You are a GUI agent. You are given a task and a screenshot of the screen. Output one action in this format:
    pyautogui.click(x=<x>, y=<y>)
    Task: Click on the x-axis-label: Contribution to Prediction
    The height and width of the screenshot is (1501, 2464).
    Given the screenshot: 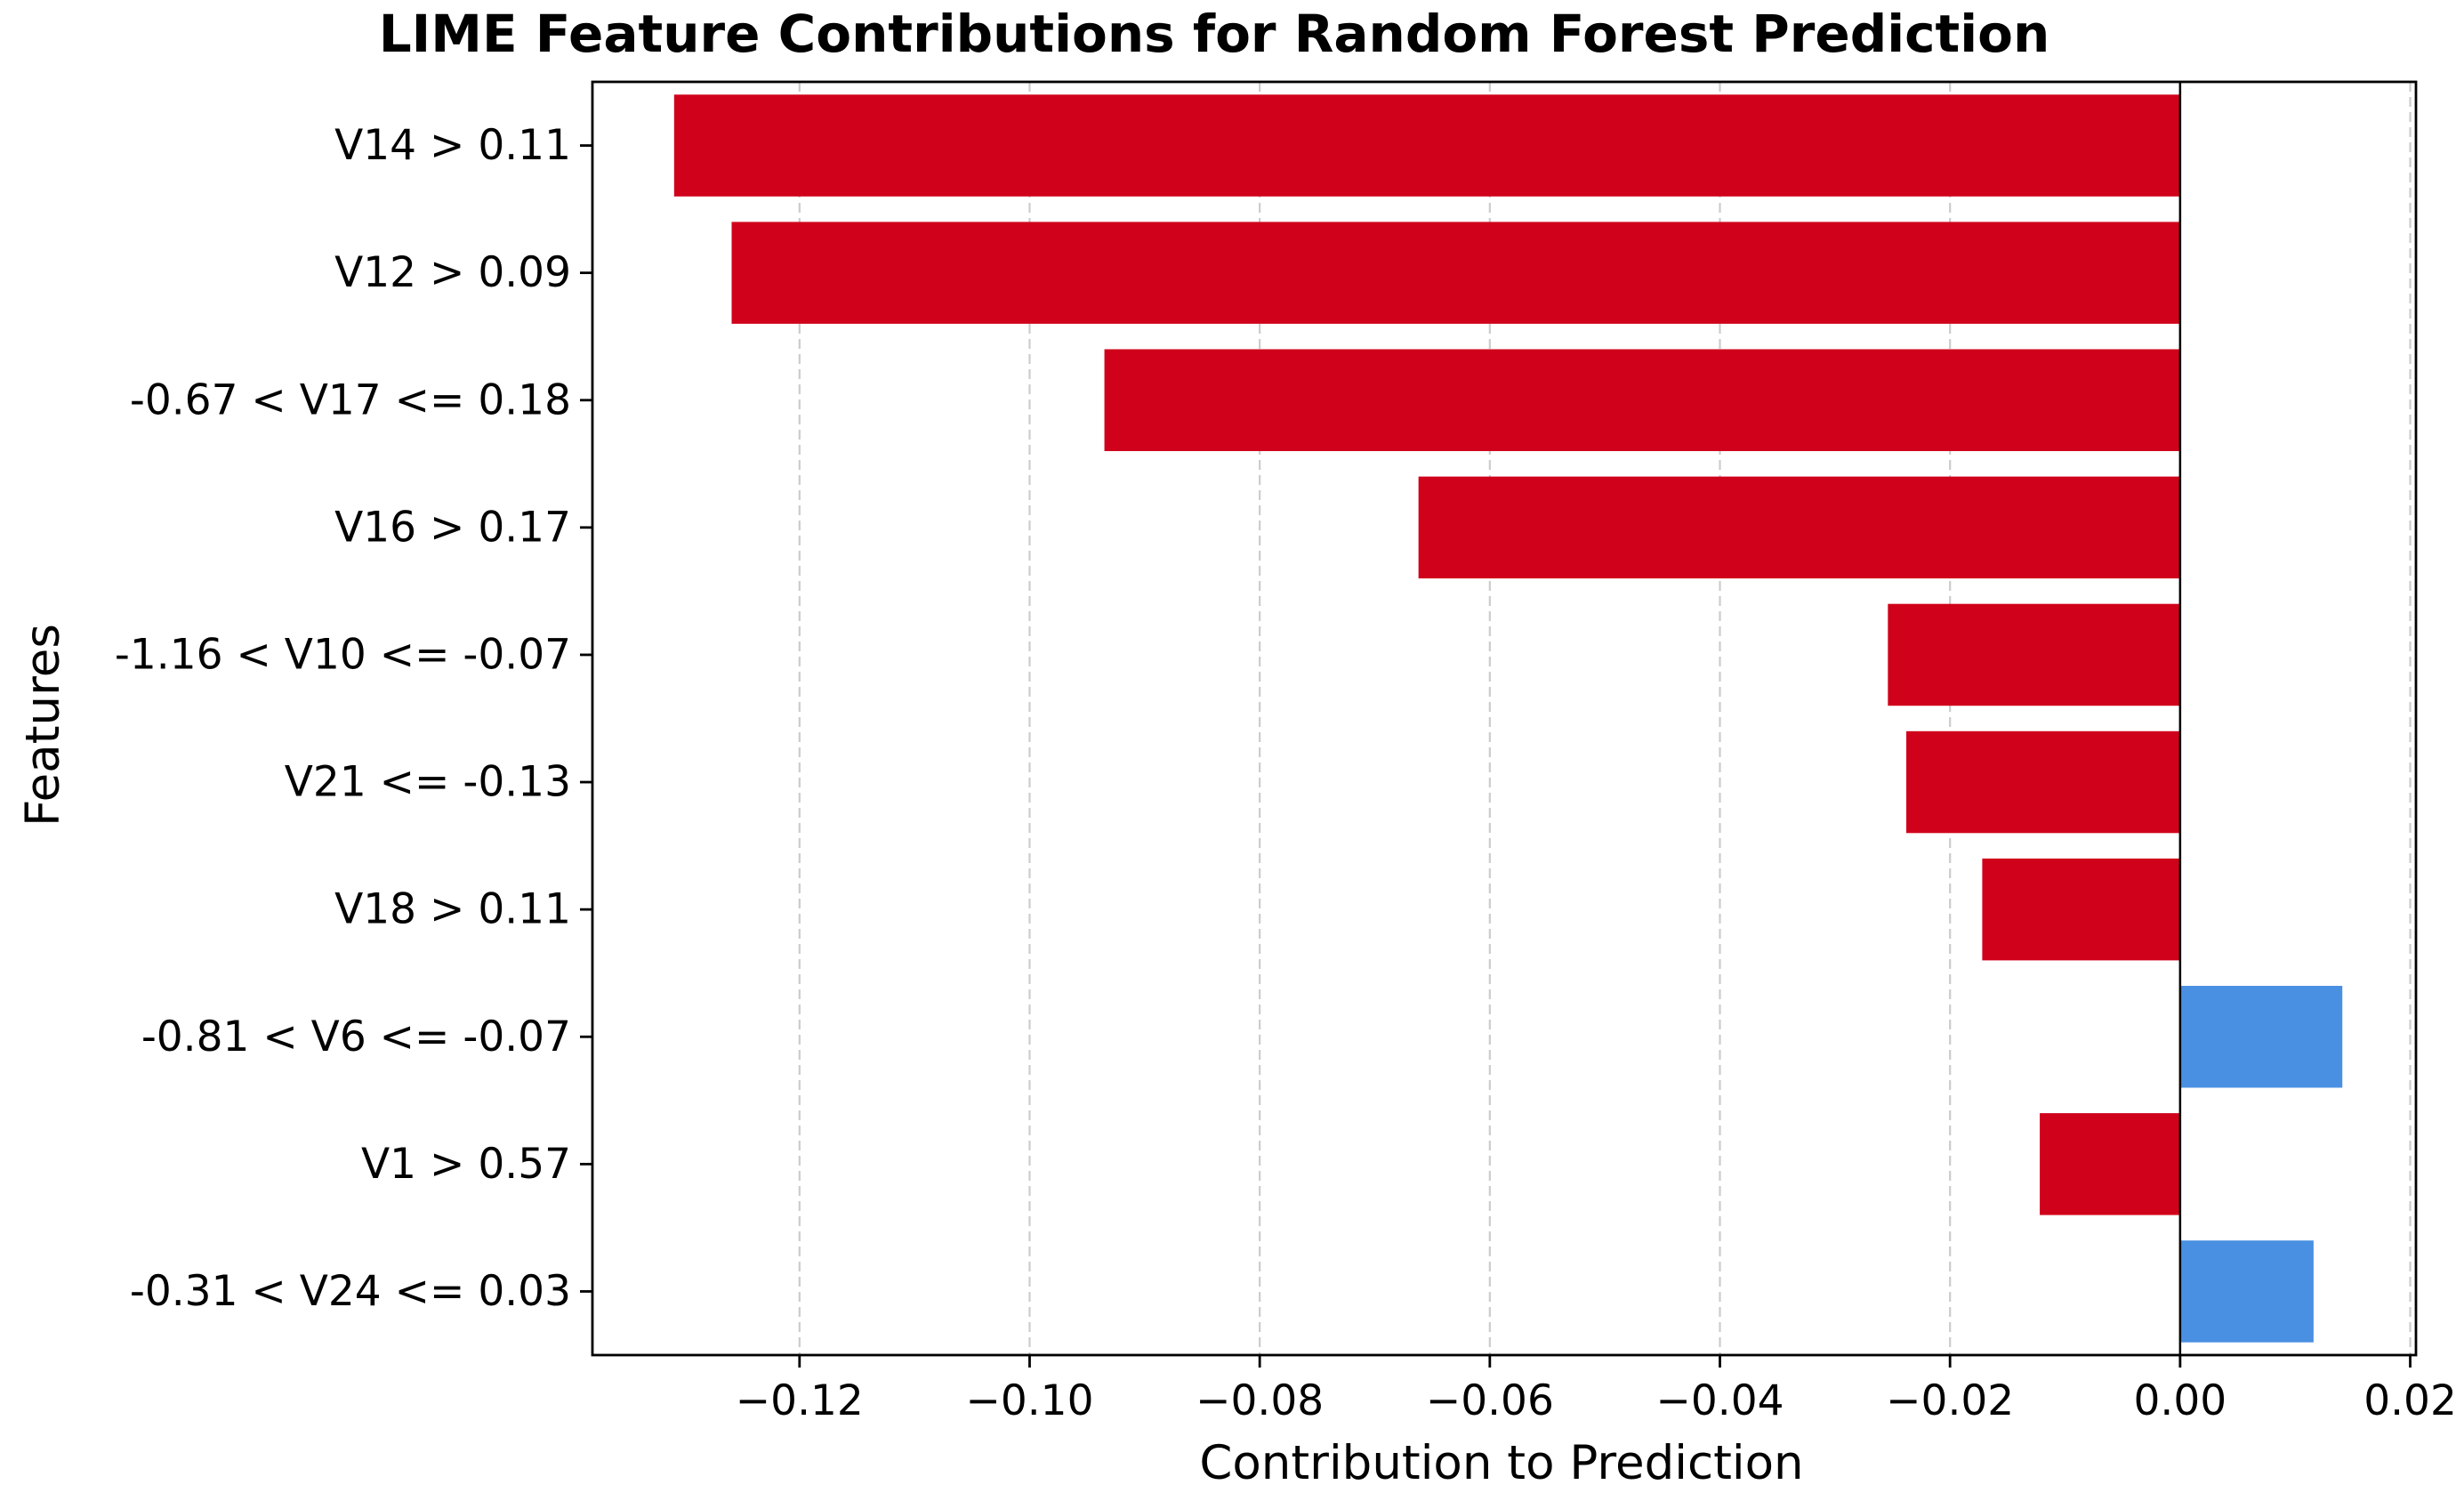 What is the action you would take?
    pyautogui.click(x=1501, y=1463)
    